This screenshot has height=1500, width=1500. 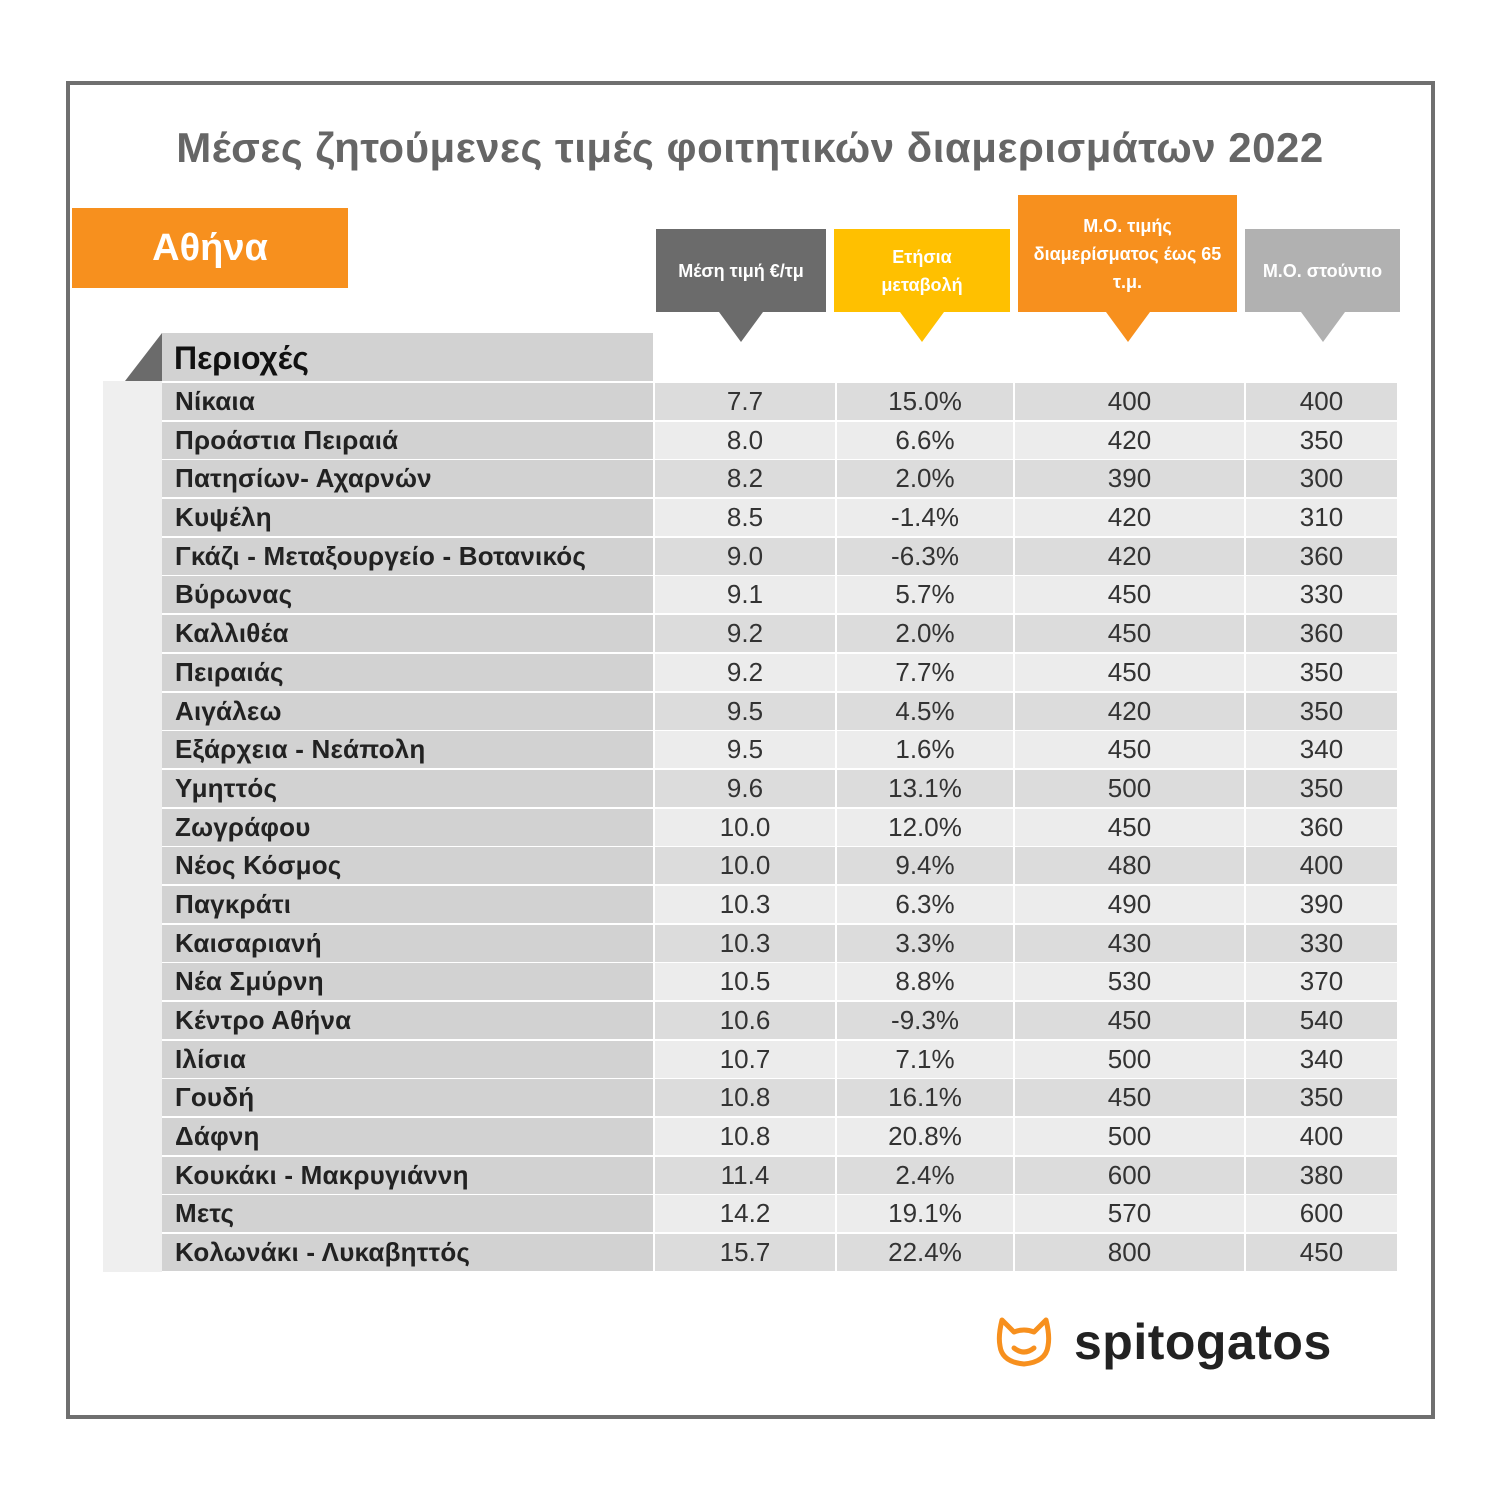 I want to click on table-row: Υμηττός 9.6 13.1% 500 350, so click(x=779, y=789).